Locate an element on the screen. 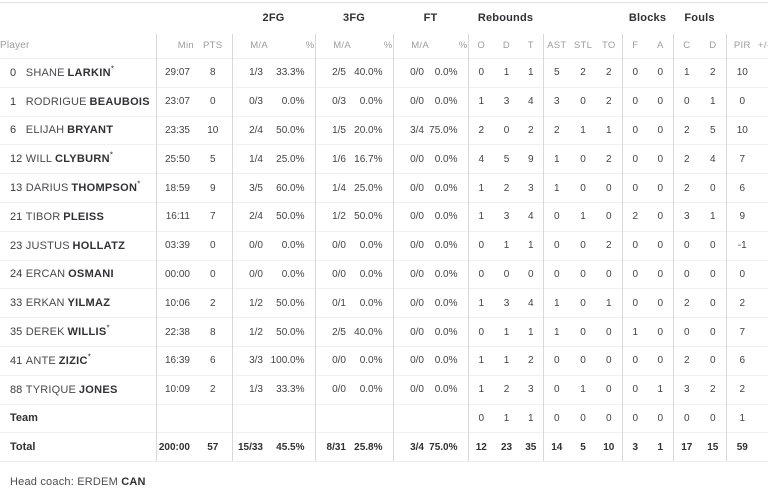  cell-2fg-ma: 3/5 is located at coordinates (249, 188).